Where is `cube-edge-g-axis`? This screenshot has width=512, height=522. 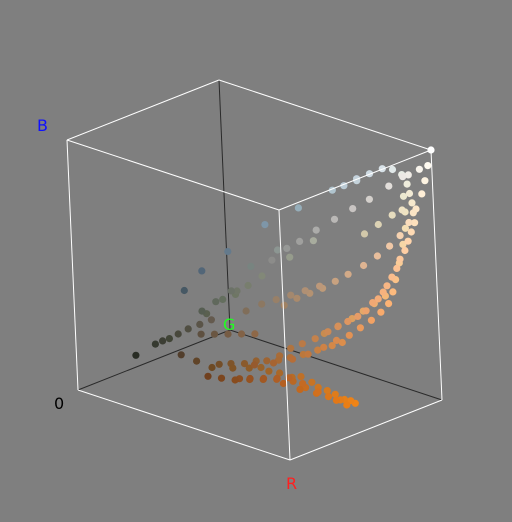
cube-edge-g-axis is located at coordinates (154, 360).